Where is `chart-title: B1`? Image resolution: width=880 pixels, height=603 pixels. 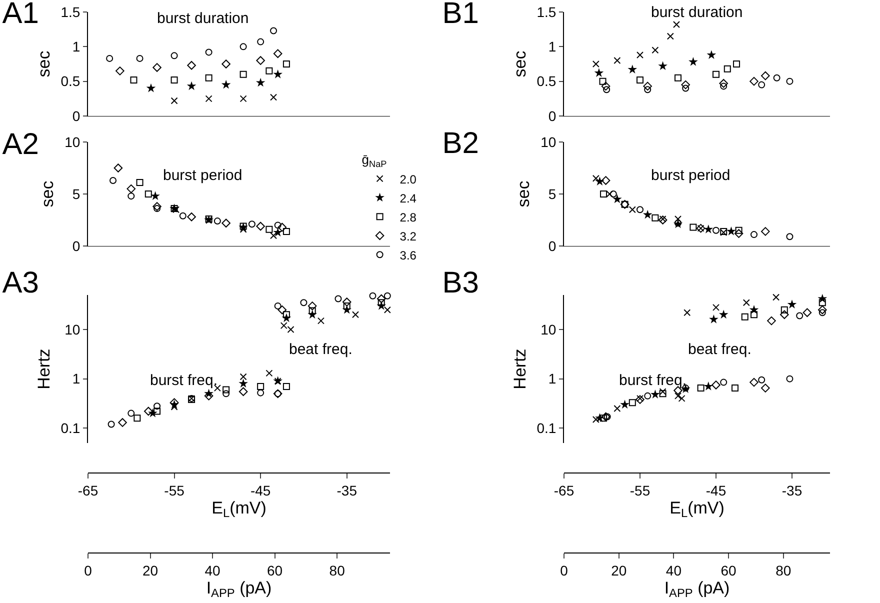
chart-title: B1 is located at coordinates (460, 15).